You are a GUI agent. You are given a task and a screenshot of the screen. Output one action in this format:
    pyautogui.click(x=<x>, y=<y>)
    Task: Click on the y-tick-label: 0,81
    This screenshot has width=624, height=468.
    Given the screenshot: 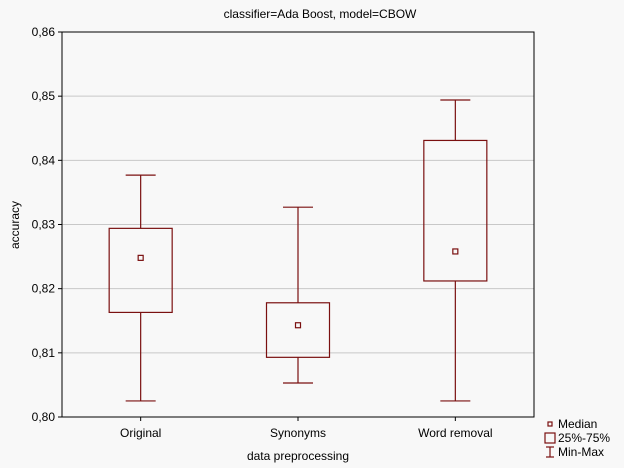 What is the action you would take?
    pyautogui.click(x=44, y=353)
    